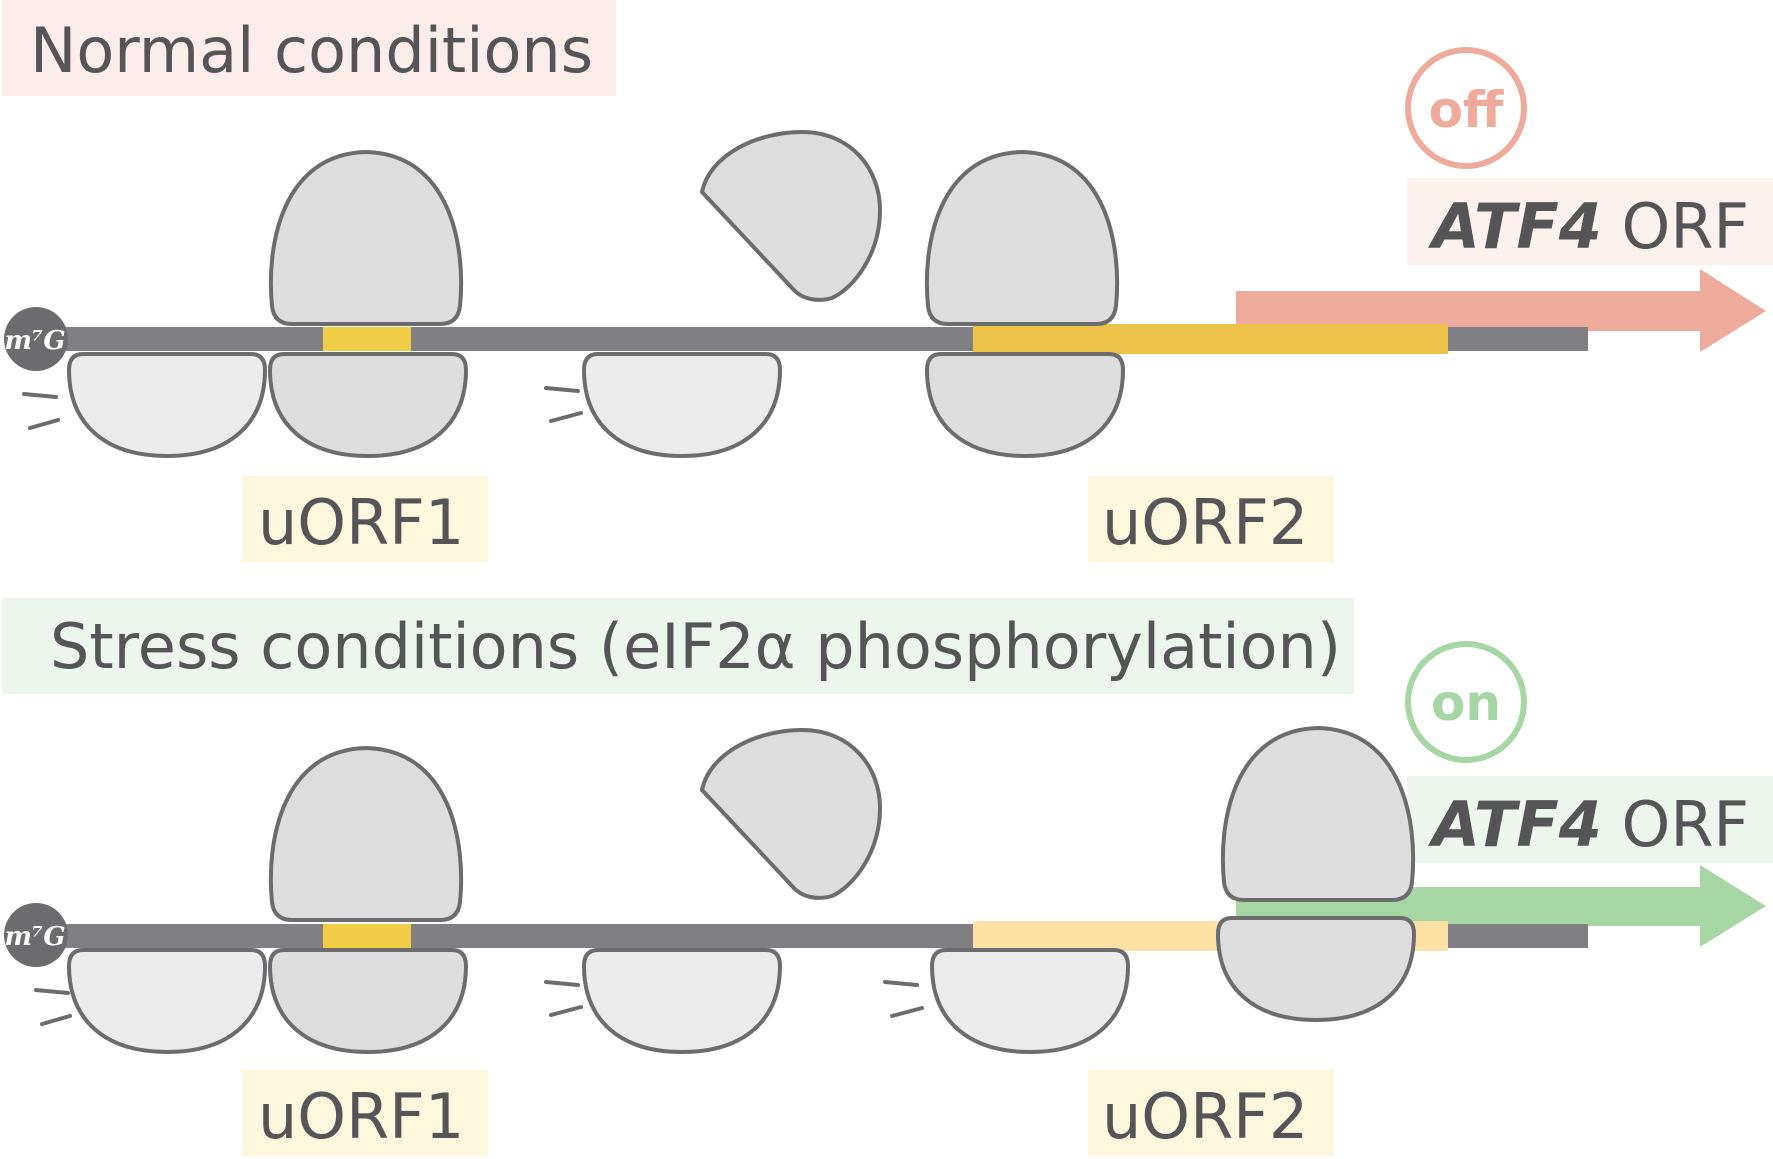 This screenshot has width=1773, height=1159. Describe the element at coordinates (311, 50) in the screenshot. I see `panel-title-normal: Normal conditions` at that location.